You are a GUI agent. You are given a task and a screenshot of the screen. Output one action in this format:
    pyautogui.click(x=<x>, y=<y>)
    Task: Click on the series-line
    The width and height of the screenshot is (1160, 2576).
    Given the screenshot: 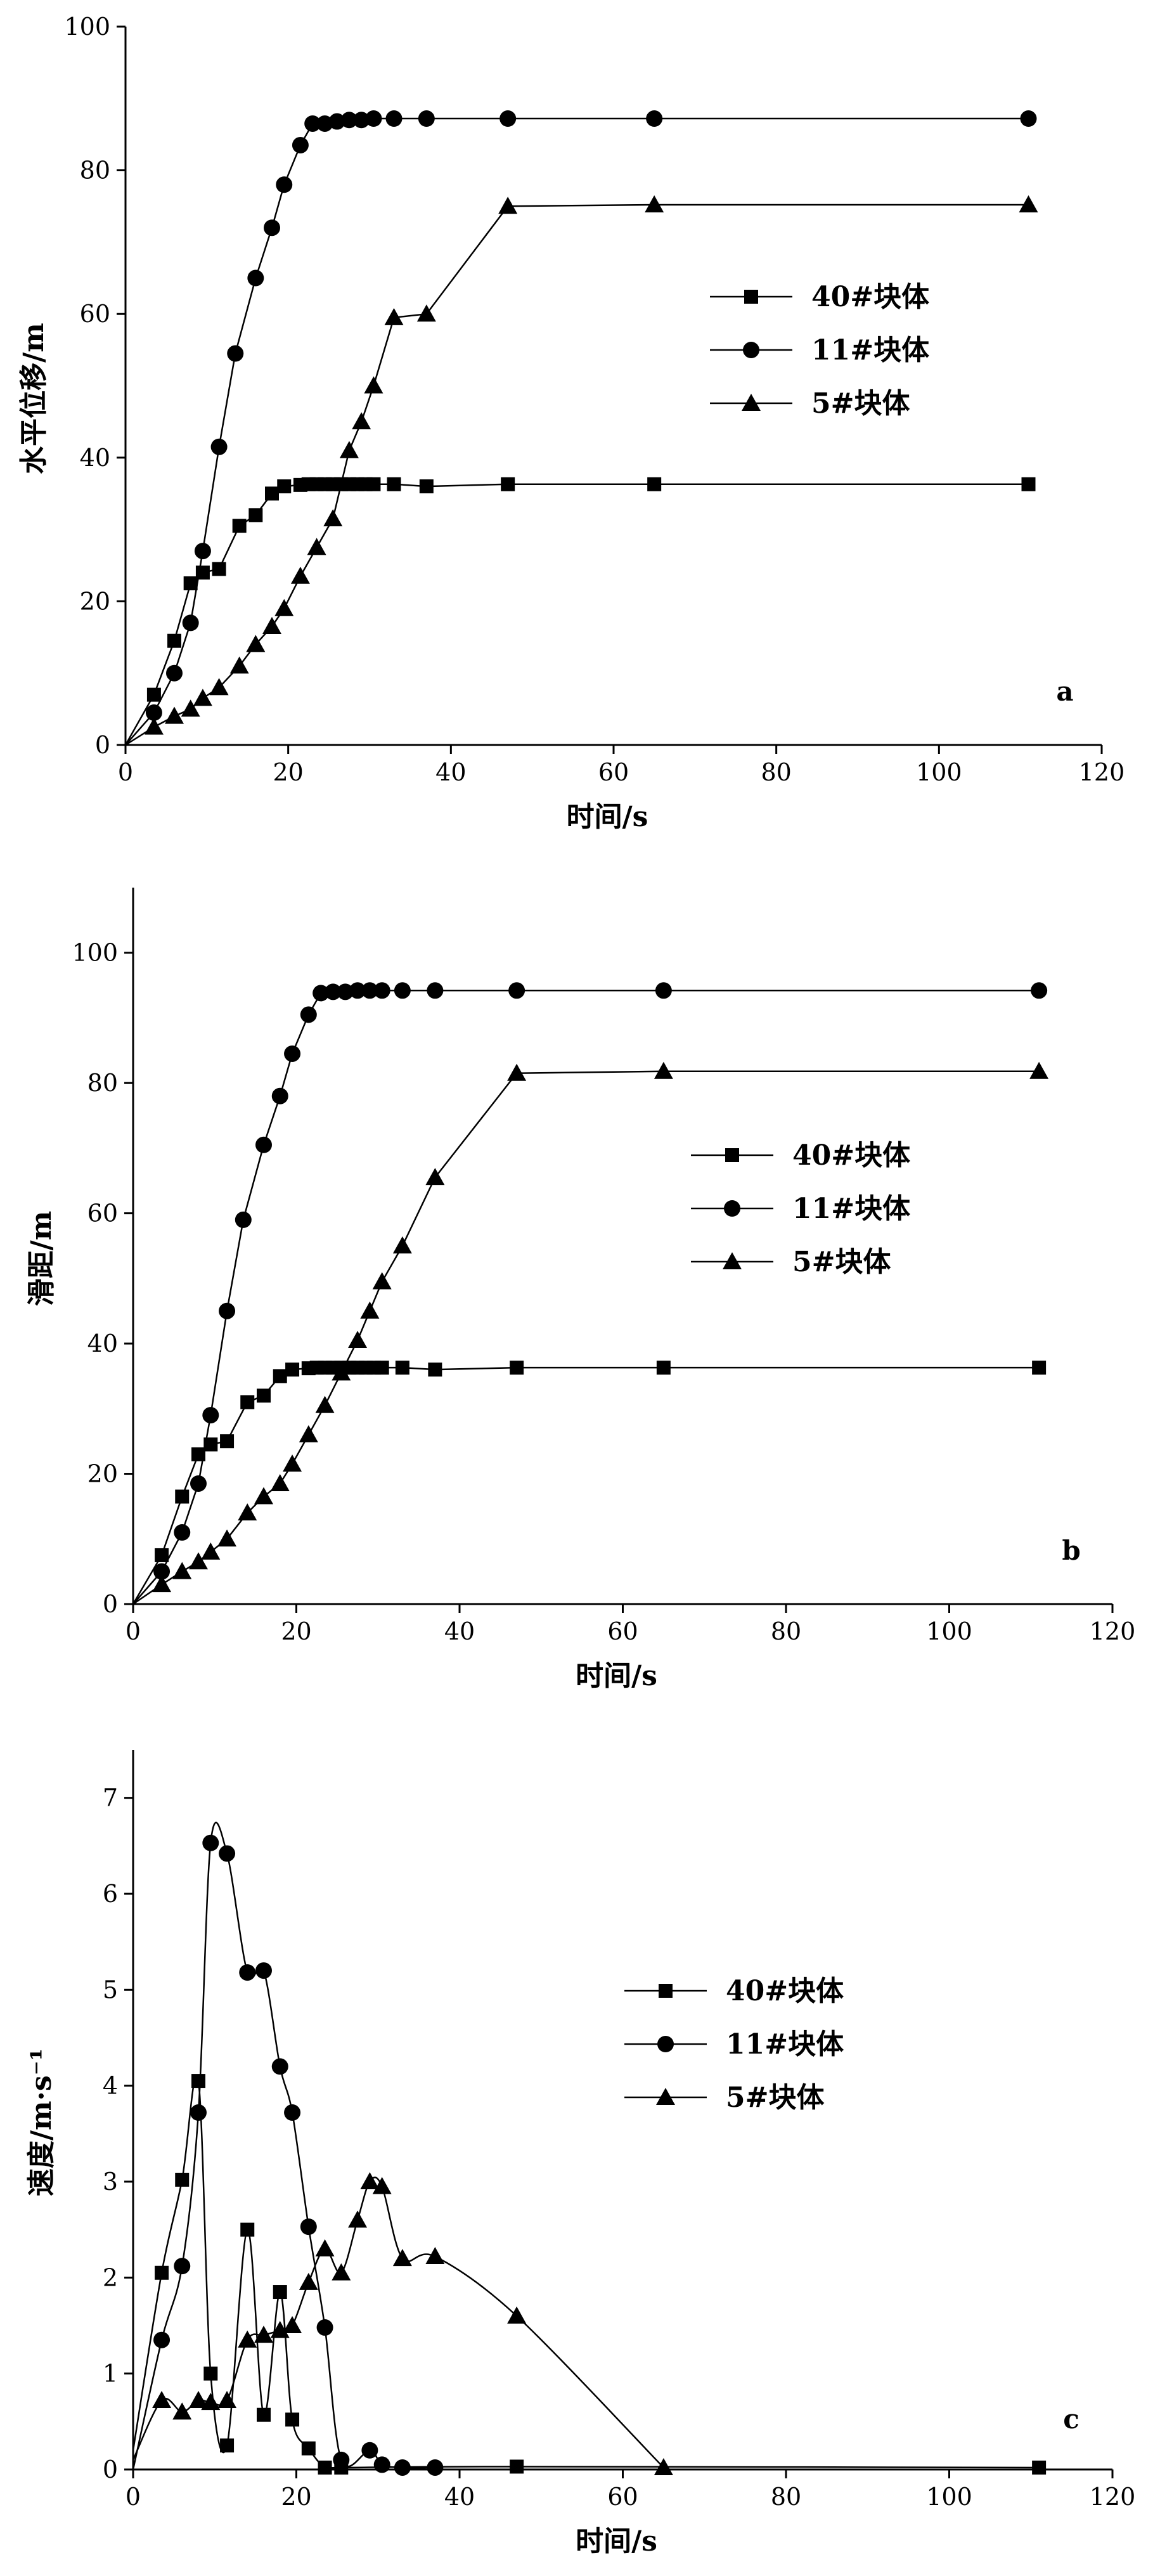 What is the action you would take?
    pyautogui.click(x=398, y=2322)
    